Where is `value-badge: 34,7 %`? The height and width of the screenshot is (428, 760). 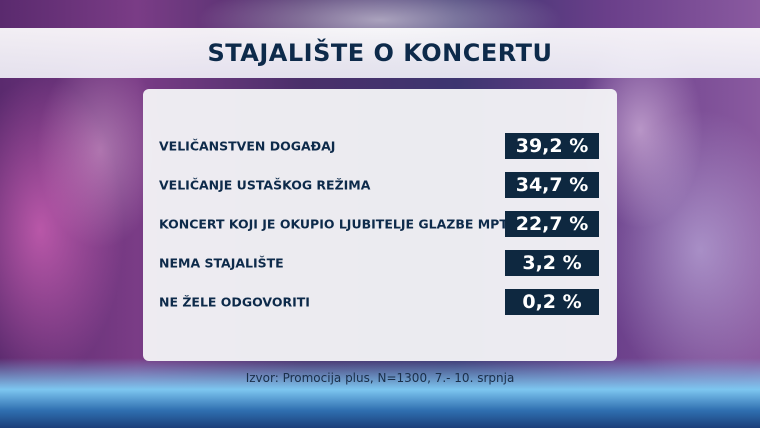
value-badge: 34,7 % is located at coordinates (552, 185).